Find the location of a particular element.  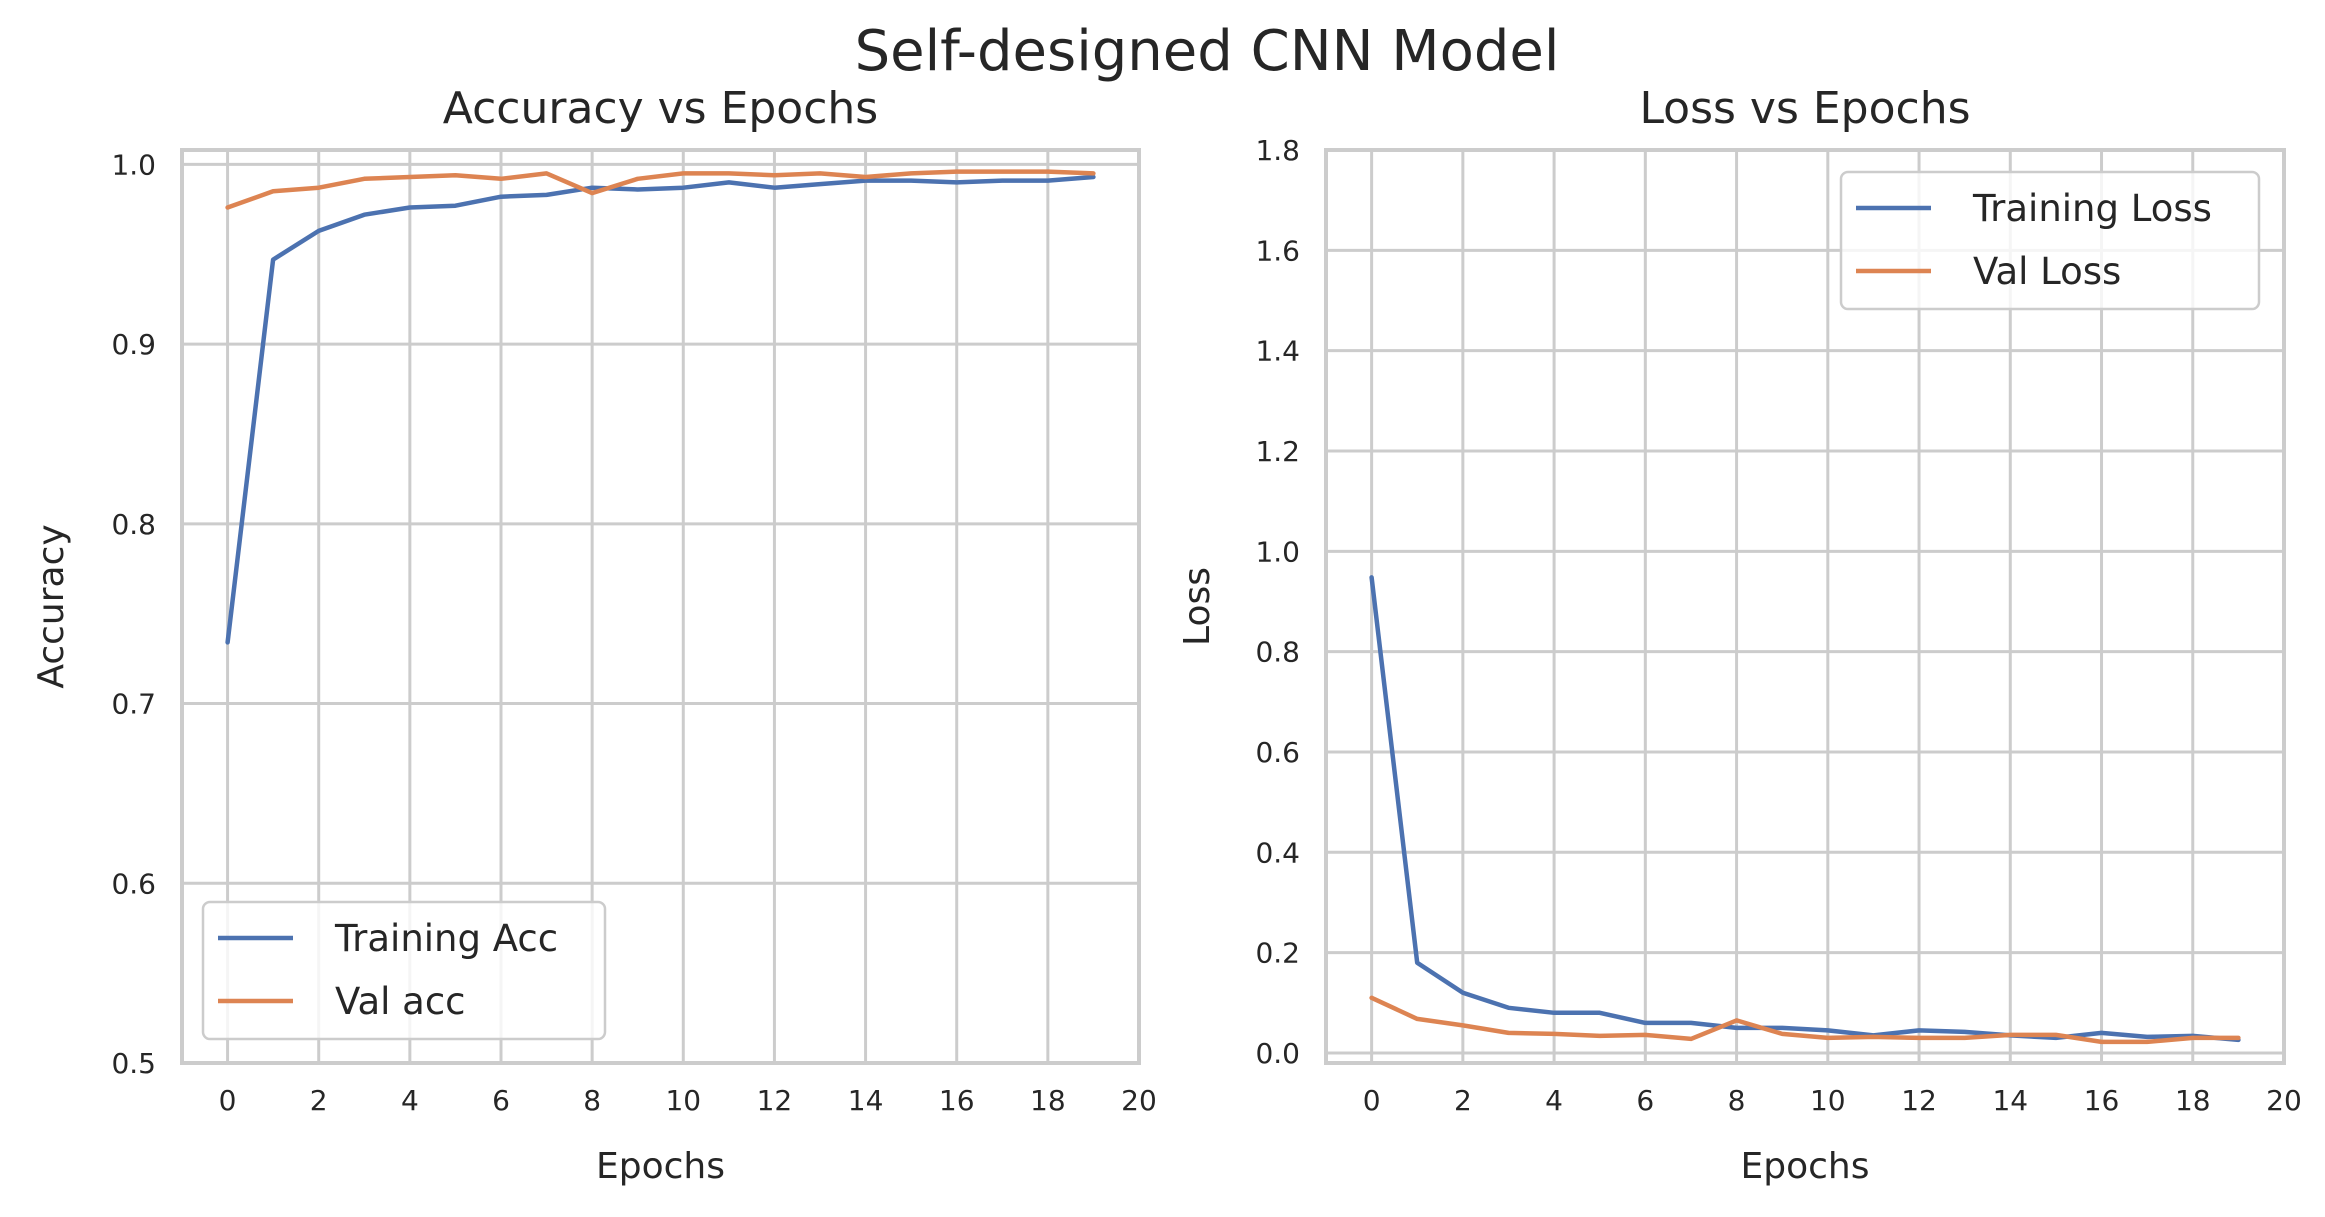

accuracy-x-tick-label: 10 is located at coordinates (683, 1100).